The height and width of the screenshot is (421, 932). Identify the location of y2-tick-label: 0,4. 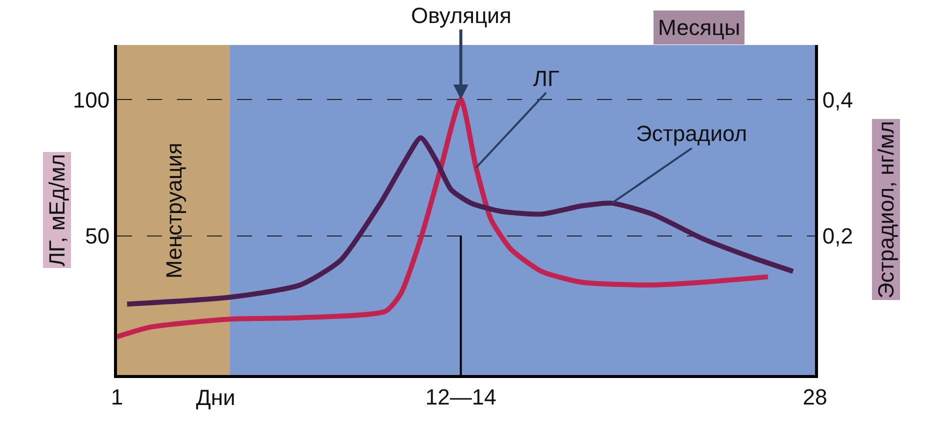
(837, 99).